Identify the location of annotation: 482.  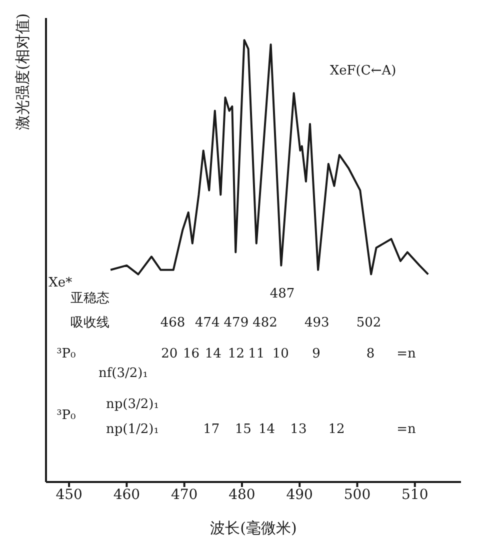
(265, 322).